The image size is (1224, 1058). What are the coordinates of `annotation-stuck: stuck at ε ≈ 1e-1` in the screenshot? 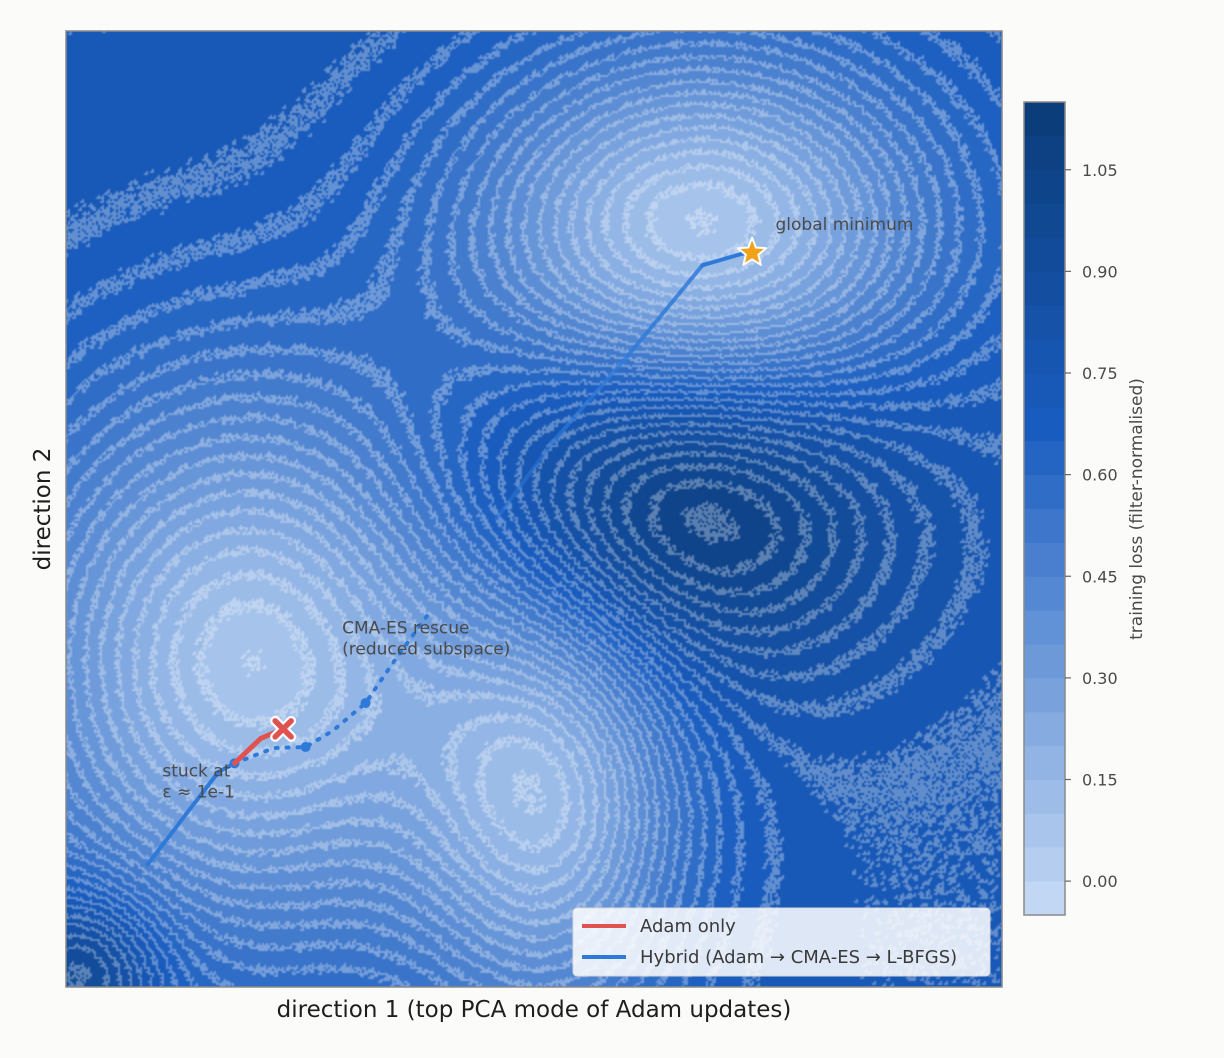 It's located at (198, 782).